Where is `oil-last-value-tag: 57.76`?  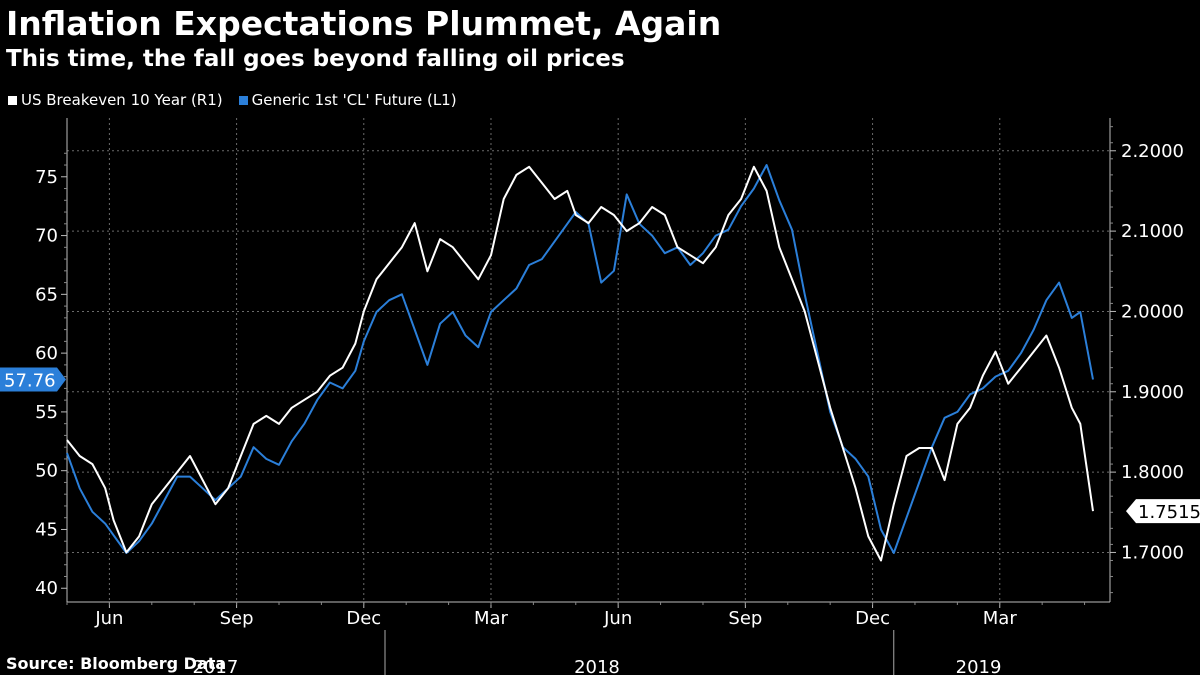 oil-last-value-tag: 57.76 is located at coordinates (33, 379).